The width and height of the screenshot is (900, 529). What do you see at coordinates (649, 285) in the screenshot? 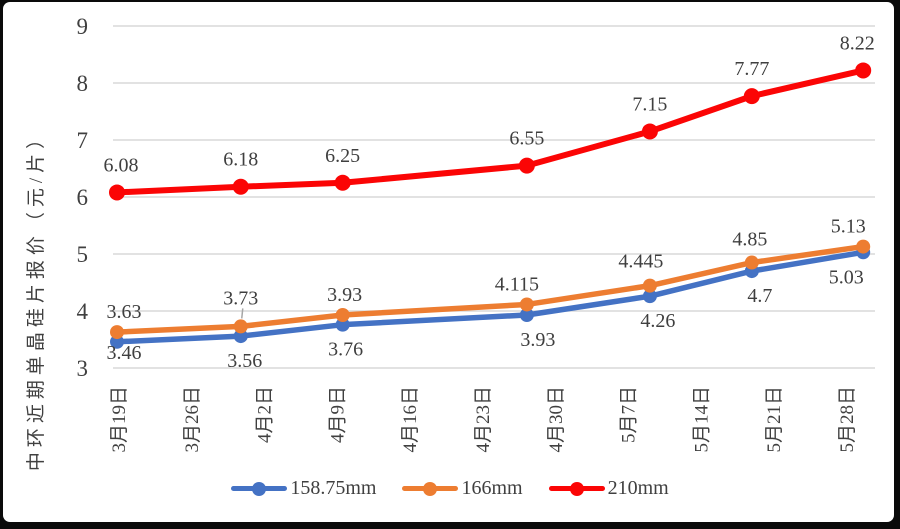
I see `data-point-166mm-5月7日` at bounding box center [649, 285].